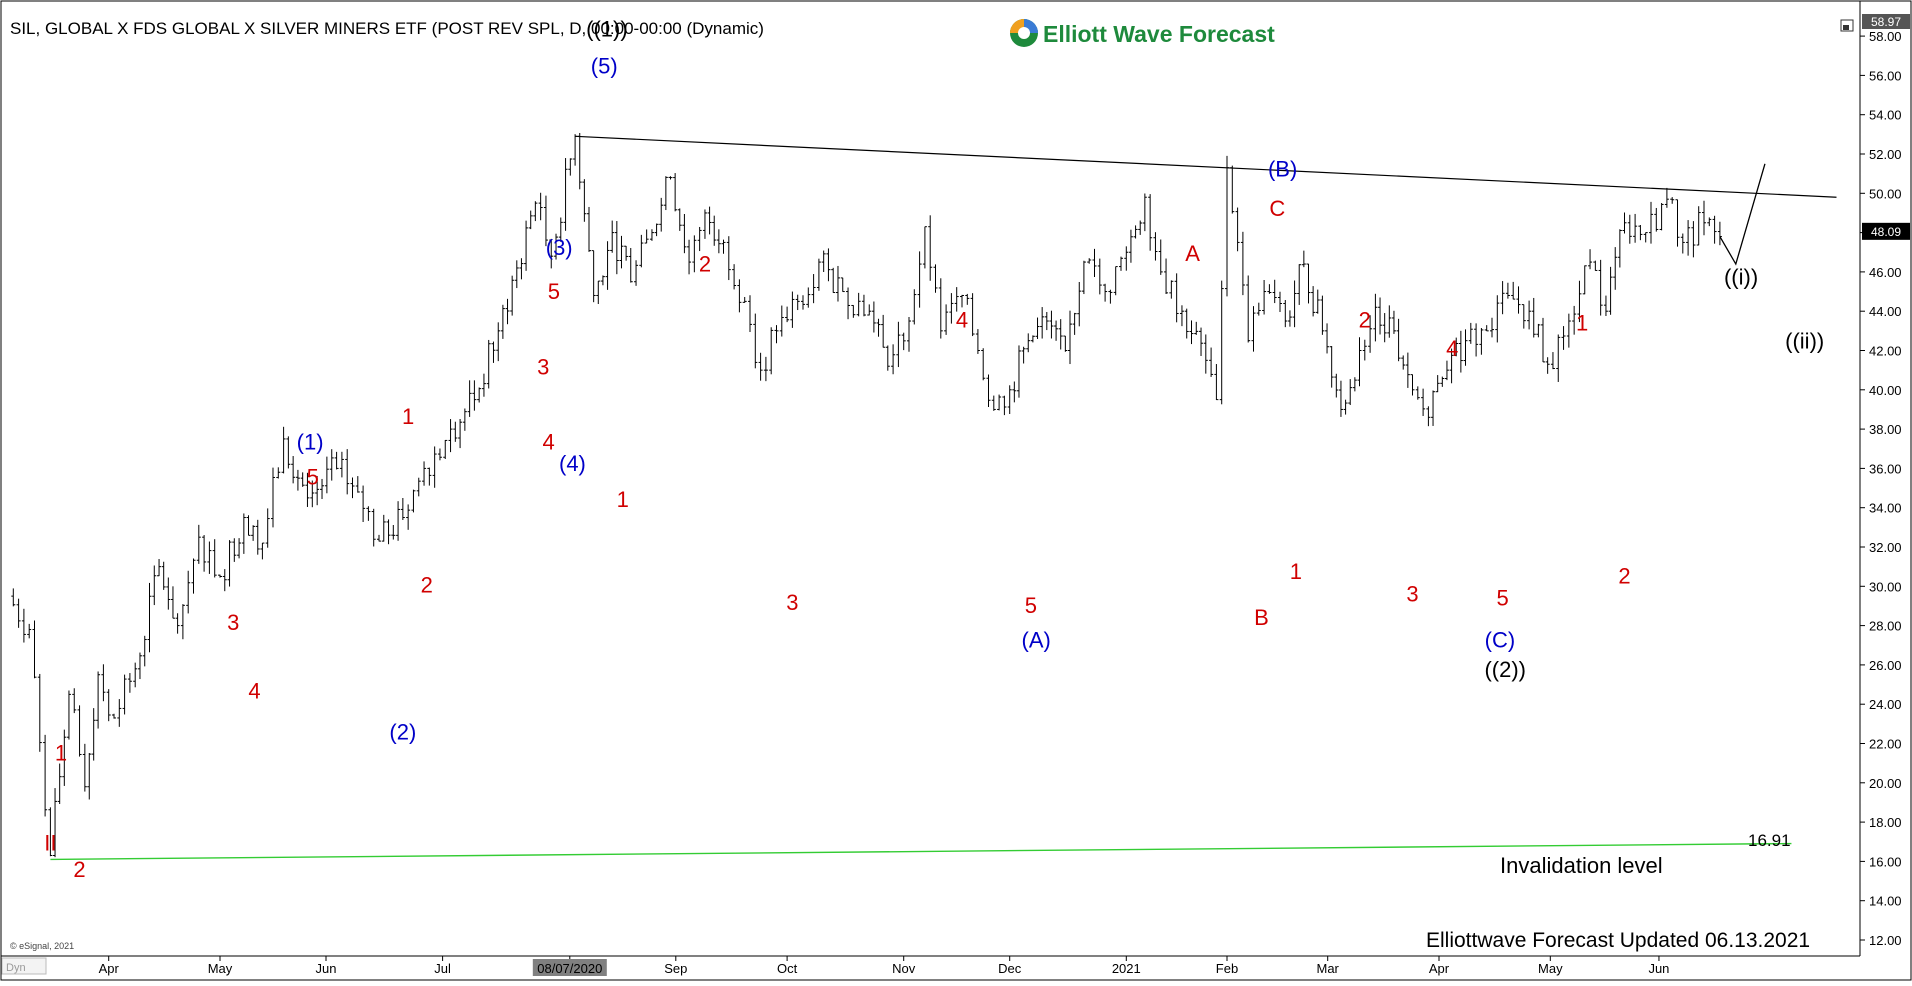 Image resolution: width=1912 pixels, height=986 pixels. Describe the element at coordinates (1847, 25) in the screenshot. I see `window-restore-icon` at that location.